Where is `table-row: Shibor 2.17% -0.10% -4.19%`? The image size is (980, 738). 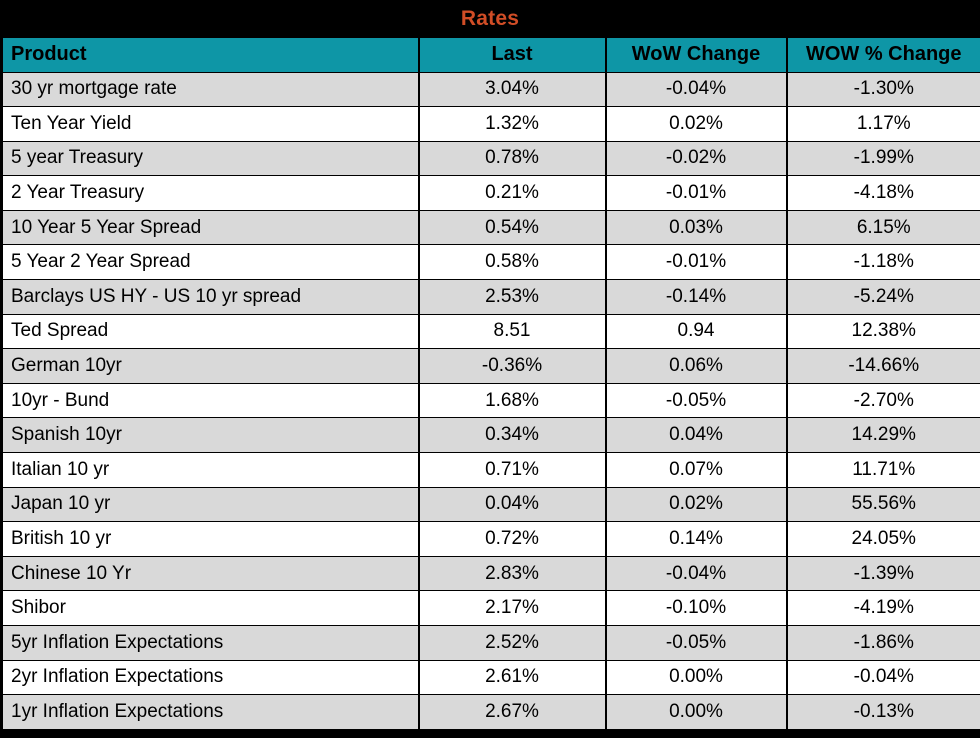
table-row: Shibor 2.17% -0.10% -4.19% is located at coordinates (490, 608).